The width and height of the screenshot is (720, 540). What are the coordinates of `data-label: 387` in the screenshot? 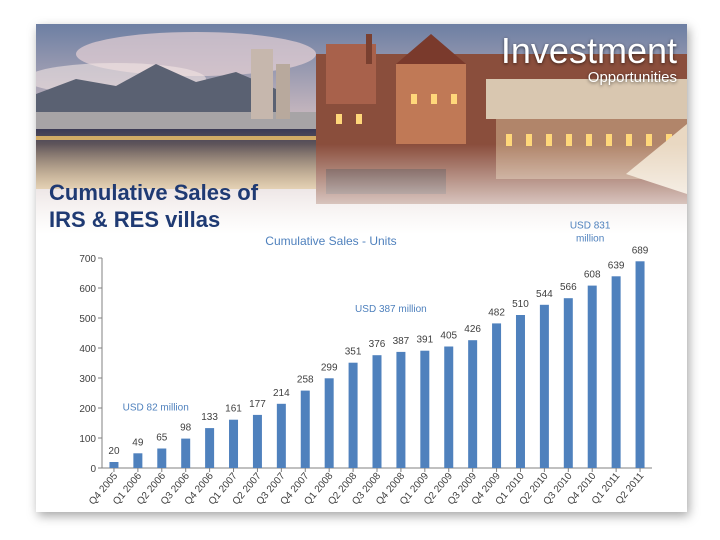 It's located at (401, 341).